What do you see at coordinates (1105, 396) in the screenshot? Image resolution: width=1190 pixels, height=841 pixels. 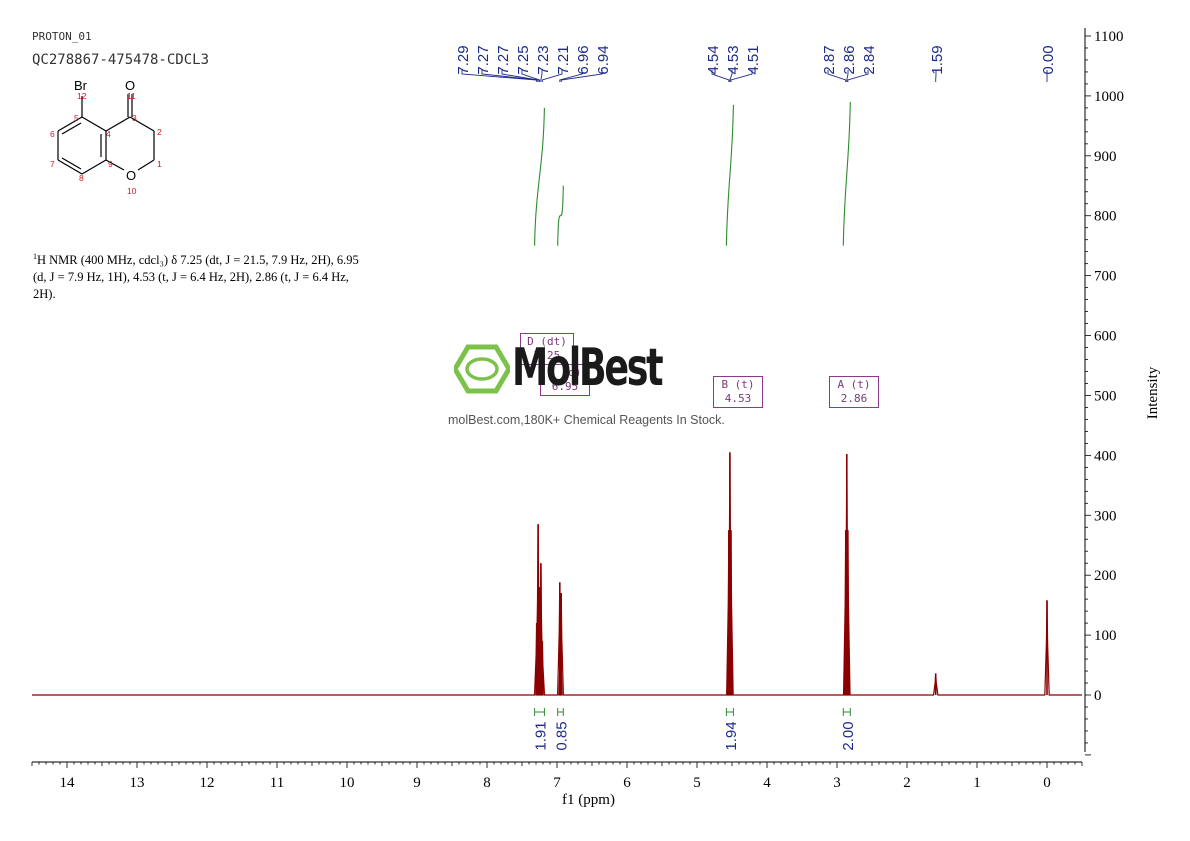 I see `y-tick-label: 500` at bounding box center [1105, 396].